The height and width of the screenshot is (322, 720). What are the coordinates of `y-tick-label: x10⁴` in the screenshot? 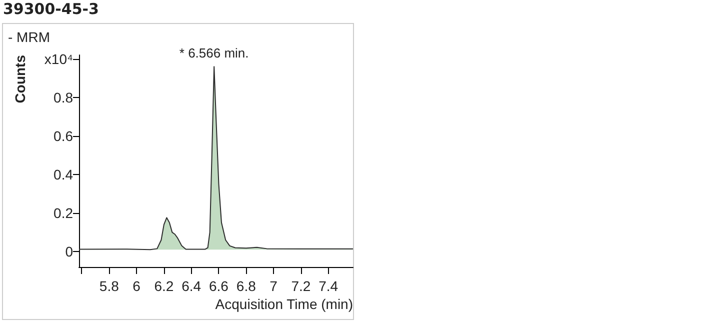 It's located at (58, 58).